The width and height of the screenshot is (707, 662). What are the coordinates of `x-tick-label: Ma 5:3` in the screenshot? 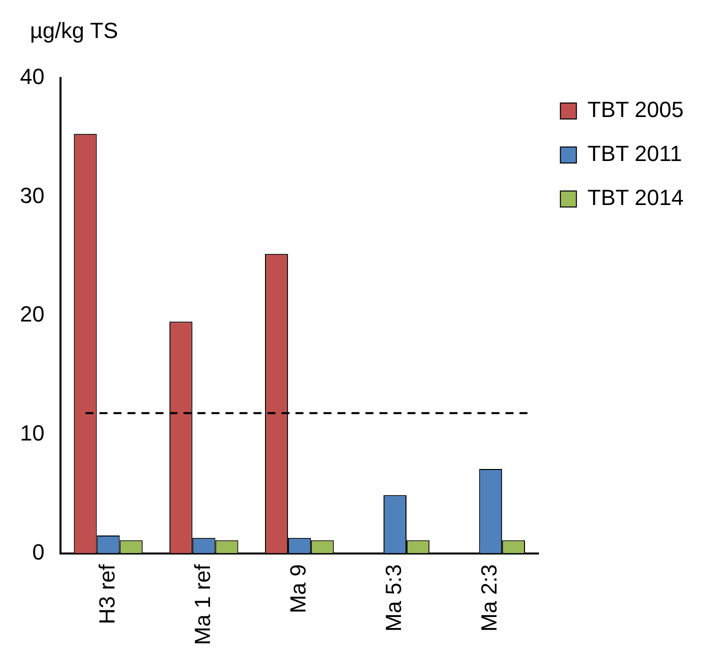 It's located at (393, 598).